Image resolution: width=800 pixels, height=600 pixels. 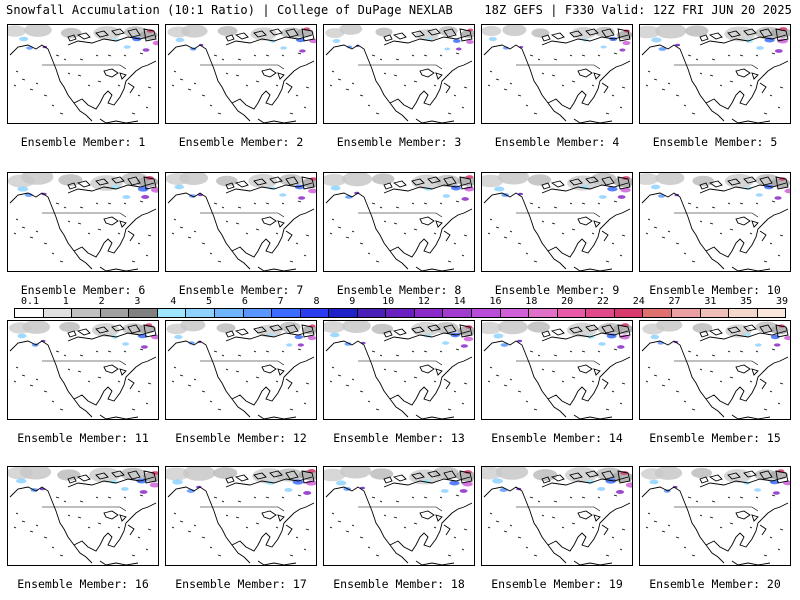 I want to click on snowfall-shading, so click(x=83, y=186).